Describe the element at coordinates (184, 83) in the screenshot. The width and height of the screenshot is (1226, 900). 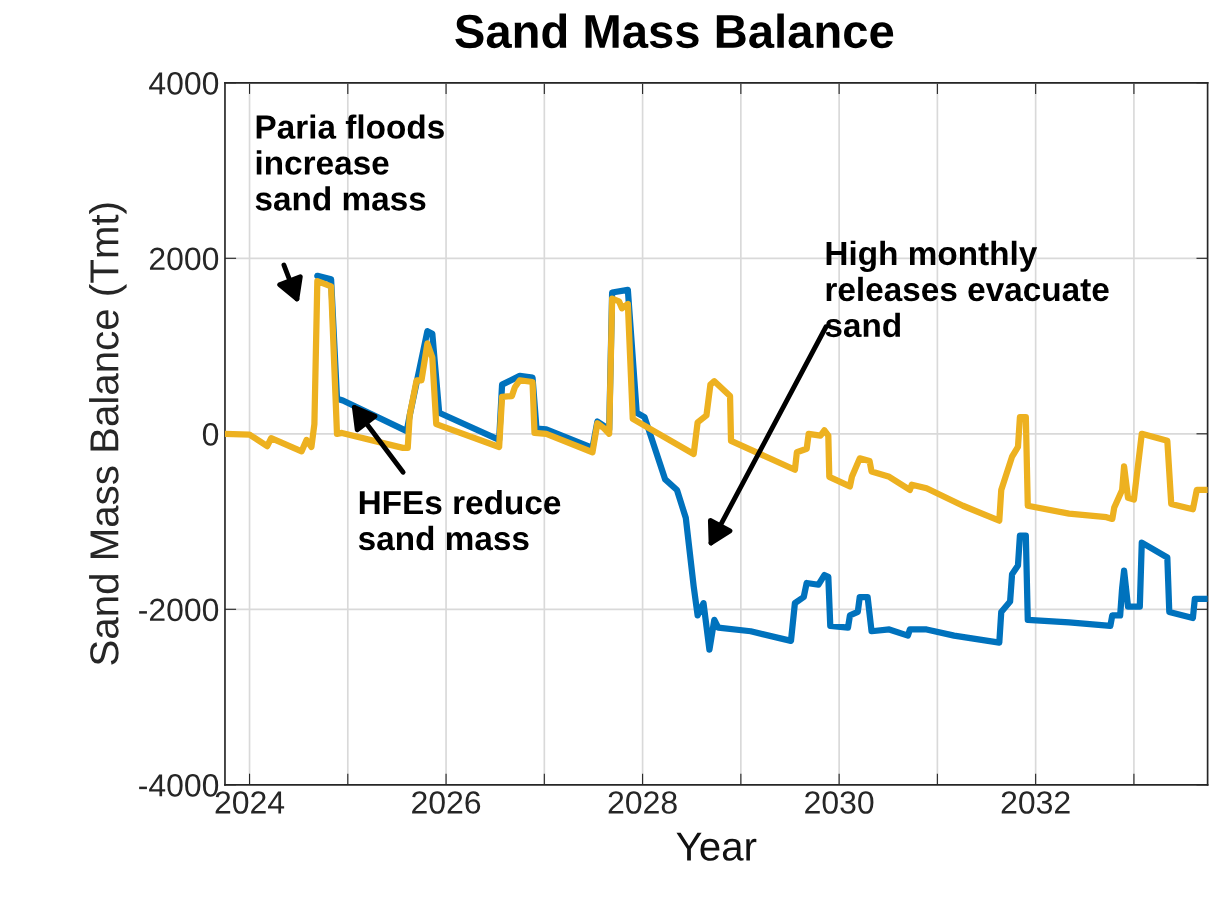
I see `y-tick-label: 4000` at that location.